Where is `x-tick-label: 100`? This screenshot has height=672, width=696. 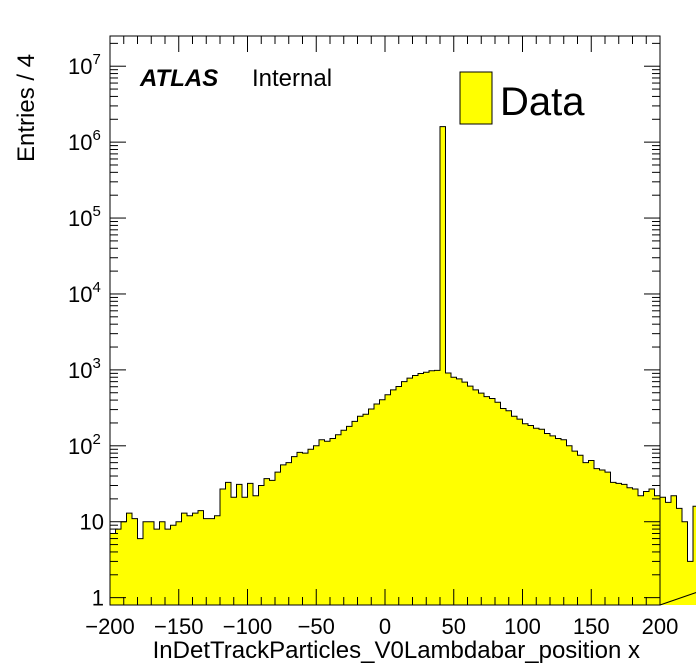 x-tick-label: 100 is located at coordinates (522, 626).